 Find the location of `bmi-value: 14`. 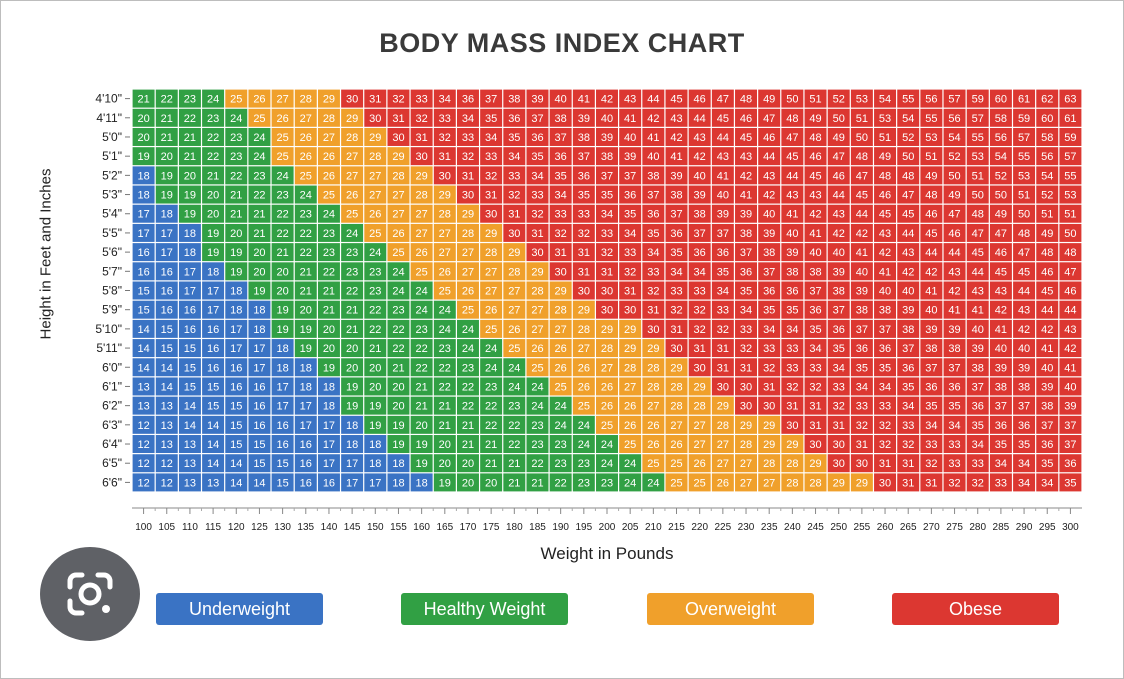

bmi-value: 14 is located at coordinates (236, 464).